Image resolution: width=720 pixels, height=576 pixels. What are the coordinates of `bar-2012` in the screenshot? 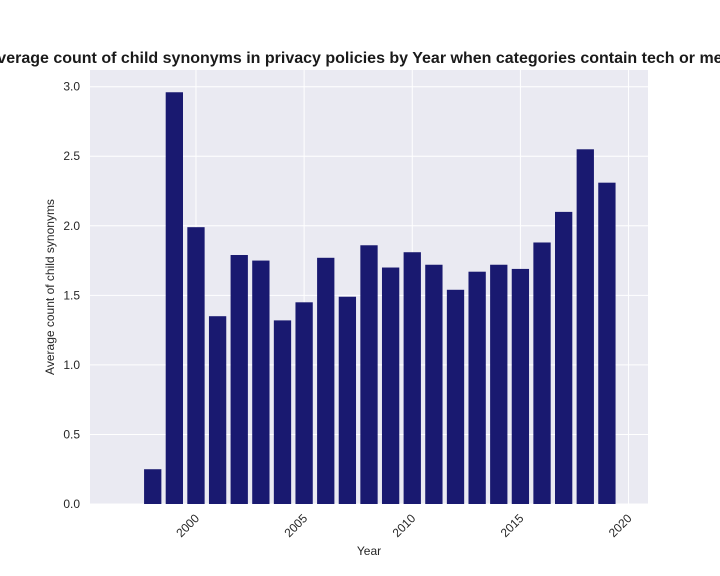 It's located at (455, 396).